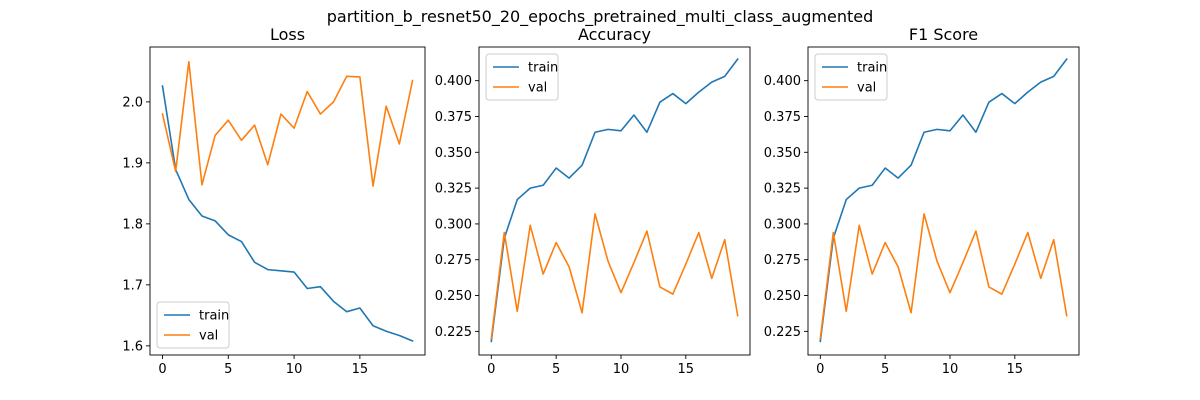  I want to click on subplot-title: Accuracy, so click(614, 34).